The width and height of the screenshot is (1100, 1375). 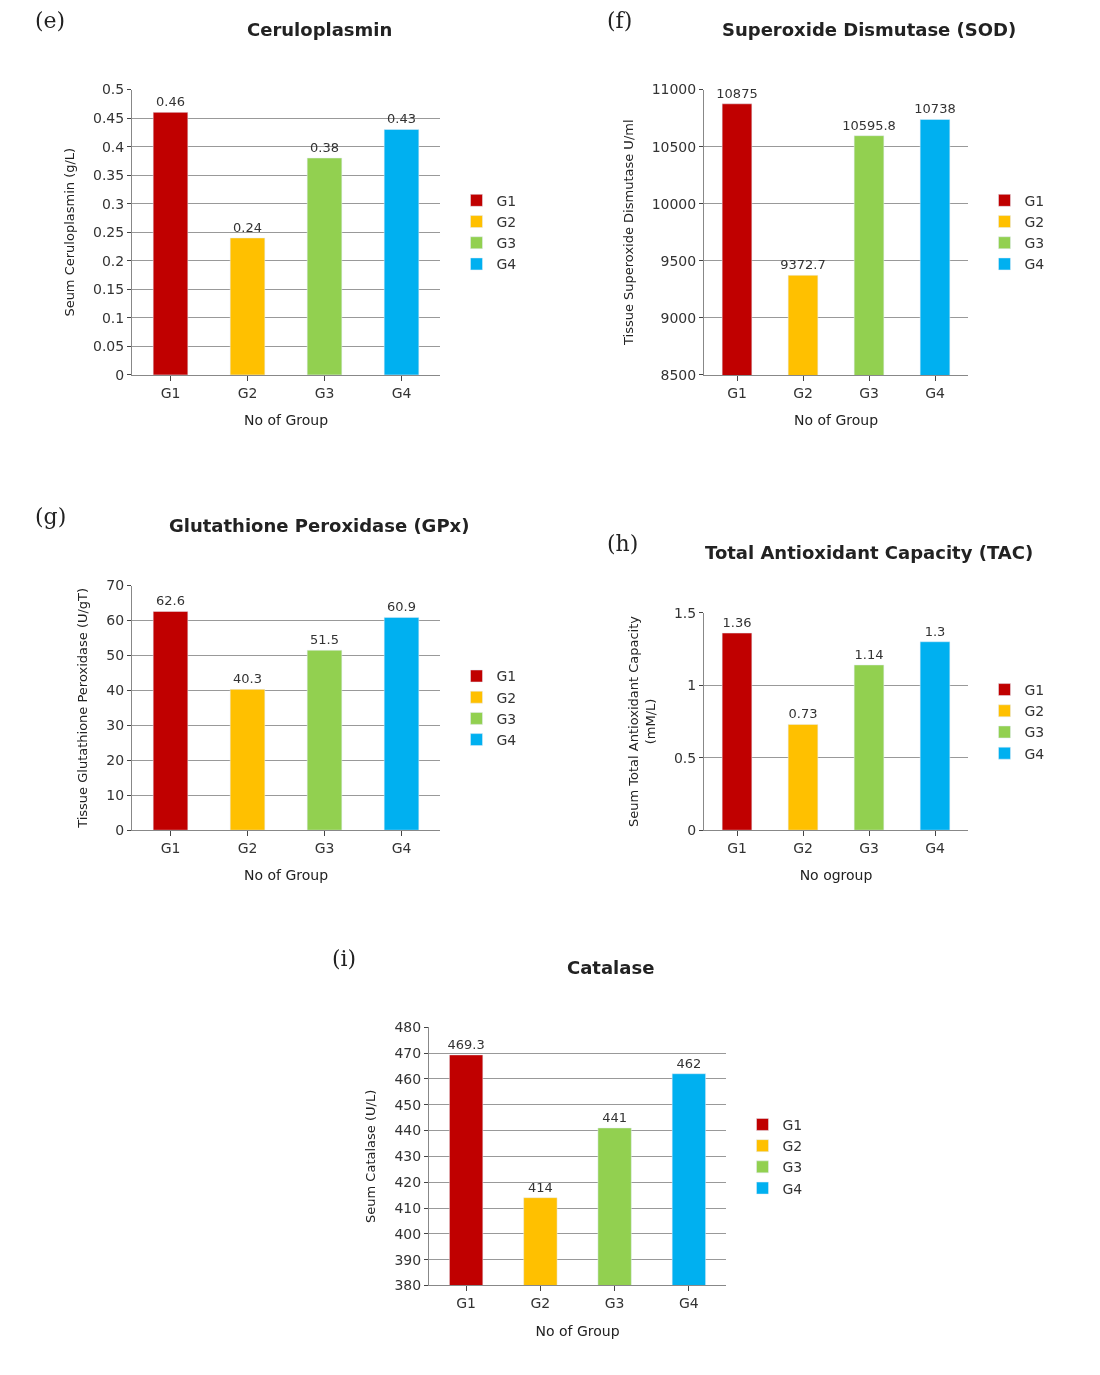 I want to click on text: (e), so click(x=50, y=20).